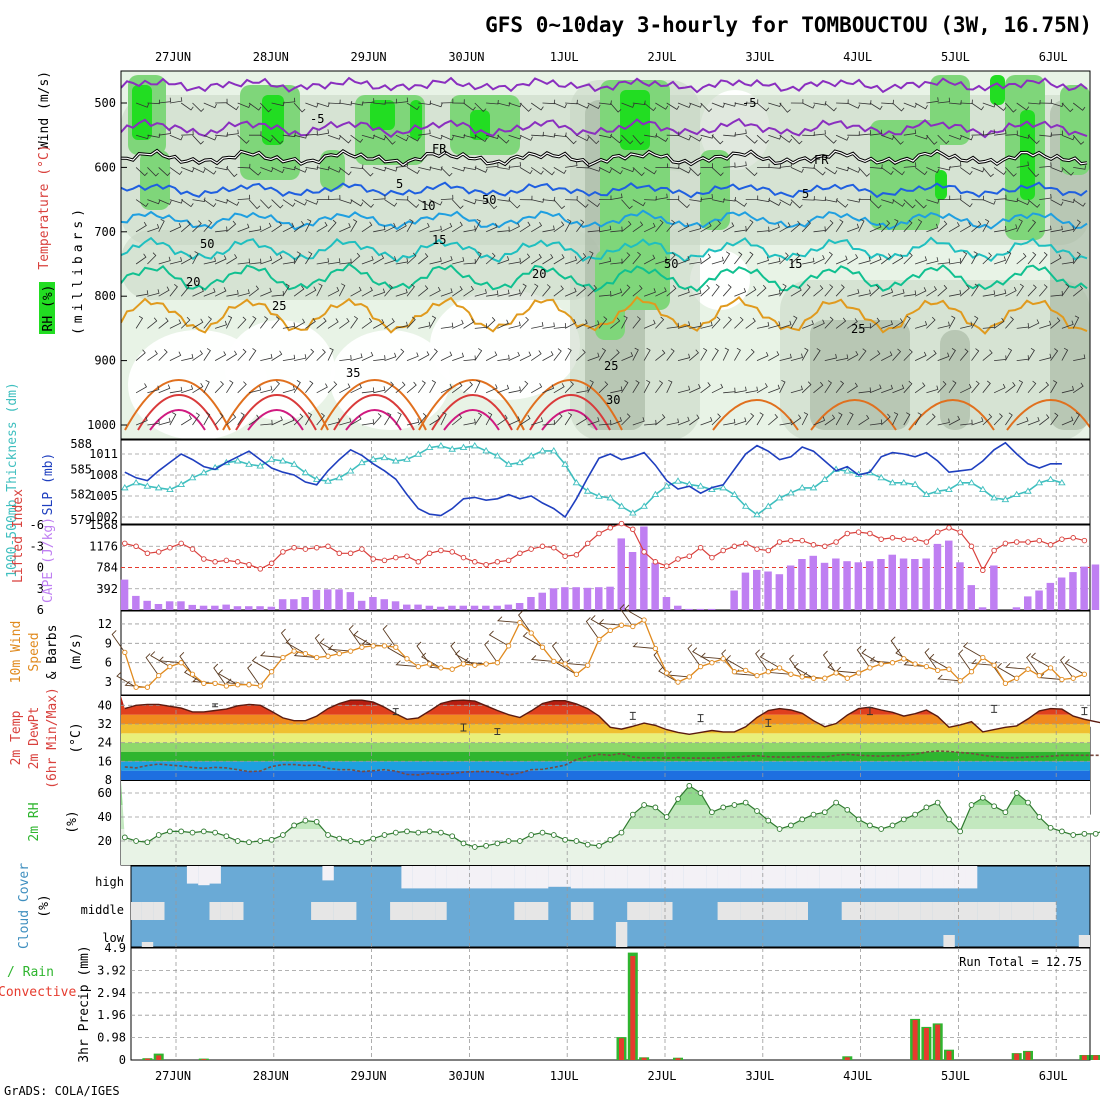 The width and height of the screenshot is (1100, 1100). I want to click on bottom-date-30JUN: 30JUN, so click(466, 1076).